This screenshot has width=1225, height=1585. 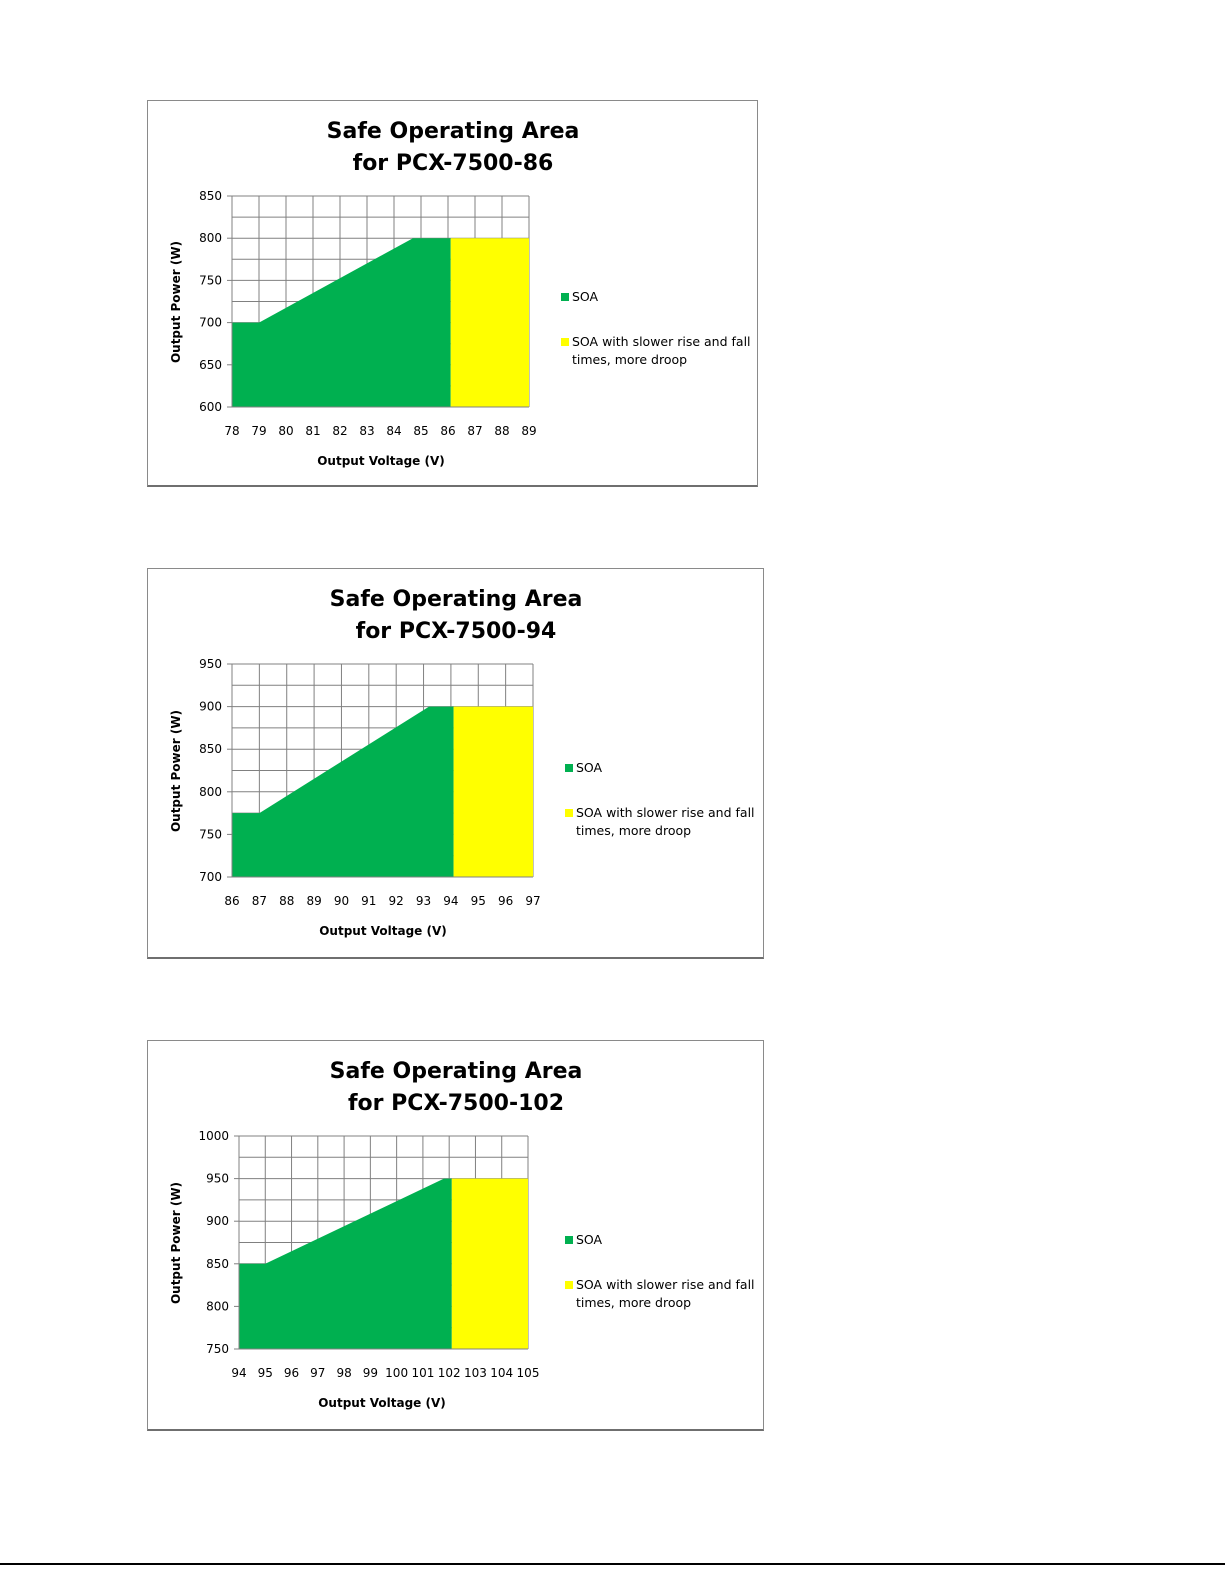 What do you see at coordinates (213, 1136) in the screenshot?
I see `y-tick-label: 1000` at bounding box center [213, 1136].